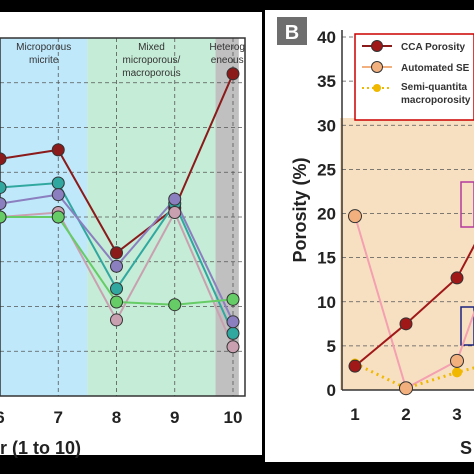 The image size is (474, 474). I want to click on panel-a-zone-label: microporous/, so click(152, 60).